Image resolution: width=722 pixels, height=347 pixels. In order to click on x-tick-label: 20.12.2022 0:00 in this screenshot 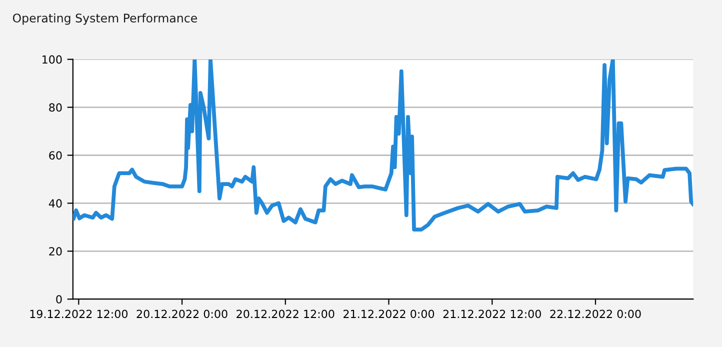, I will do `click(182, 314)`.